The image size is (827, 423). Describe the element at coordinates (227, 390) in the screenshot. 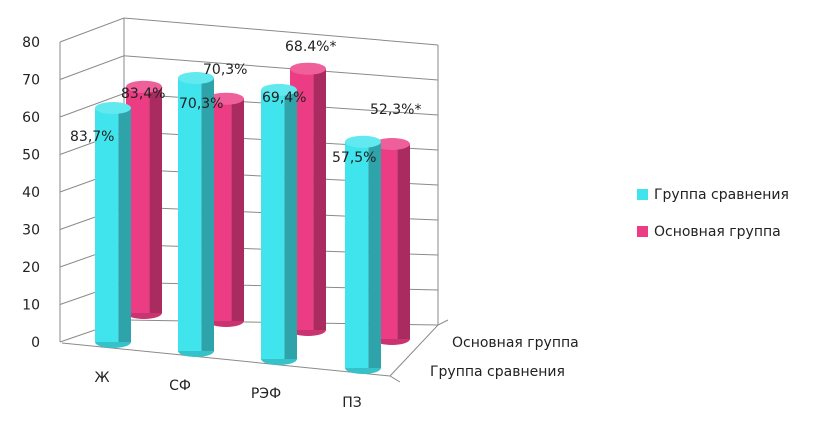

I see `x-axis-categories: Ж СФ РЭФ ПЗ` at that location.